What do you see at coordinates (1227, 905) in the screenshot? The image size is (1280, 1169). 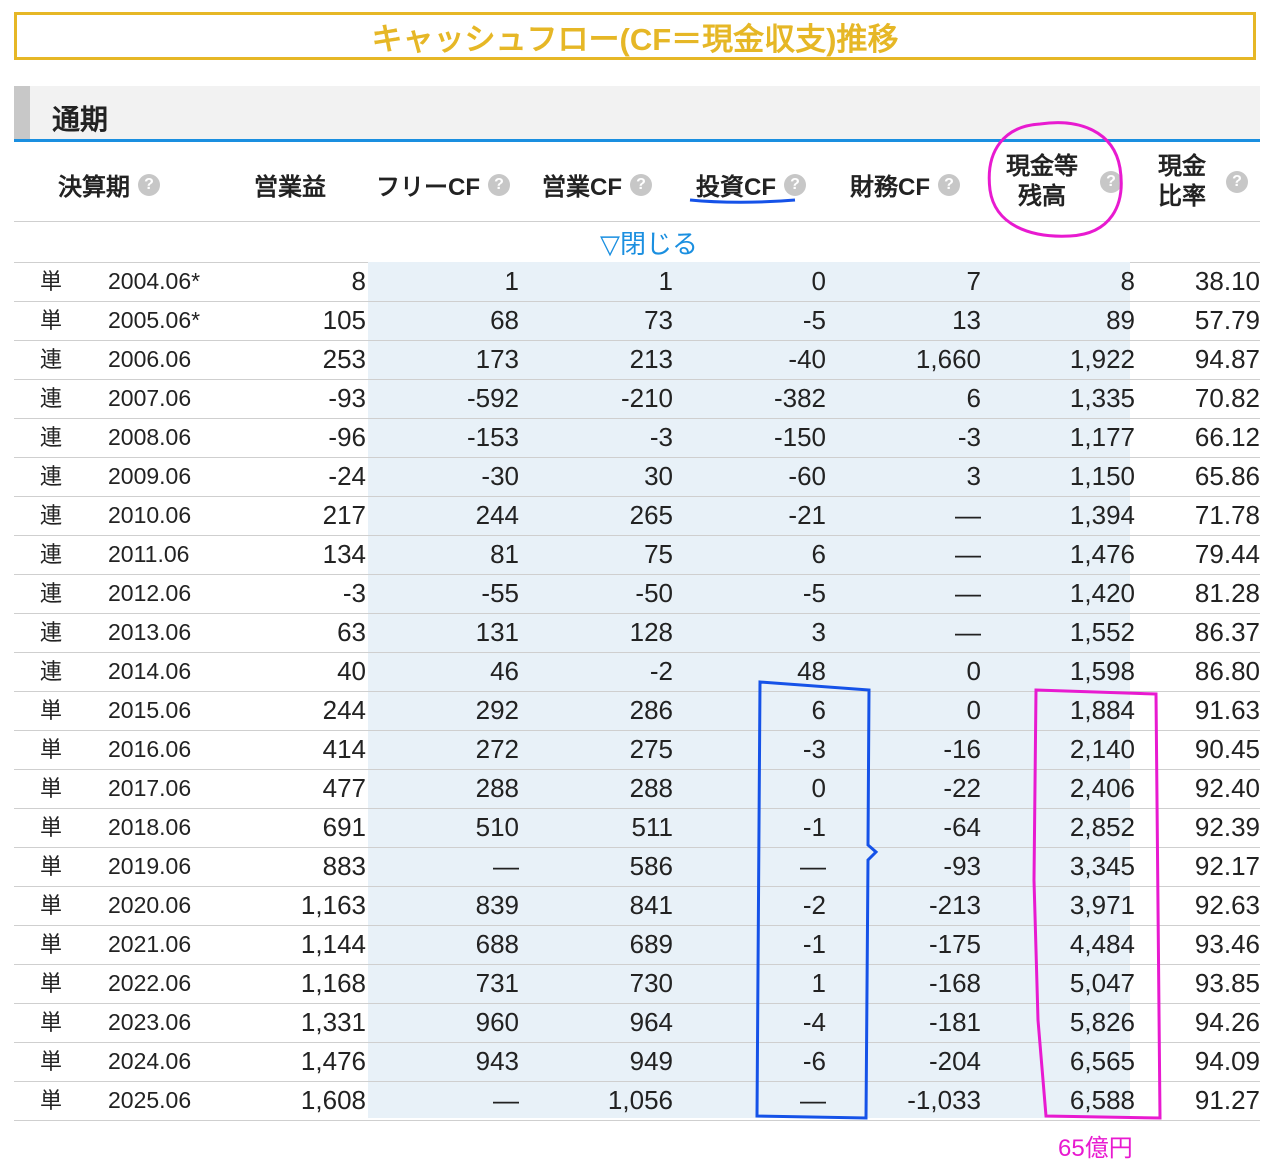 I see `cell-cash-ratio: 92.63` at bounding box center [1227, 905].